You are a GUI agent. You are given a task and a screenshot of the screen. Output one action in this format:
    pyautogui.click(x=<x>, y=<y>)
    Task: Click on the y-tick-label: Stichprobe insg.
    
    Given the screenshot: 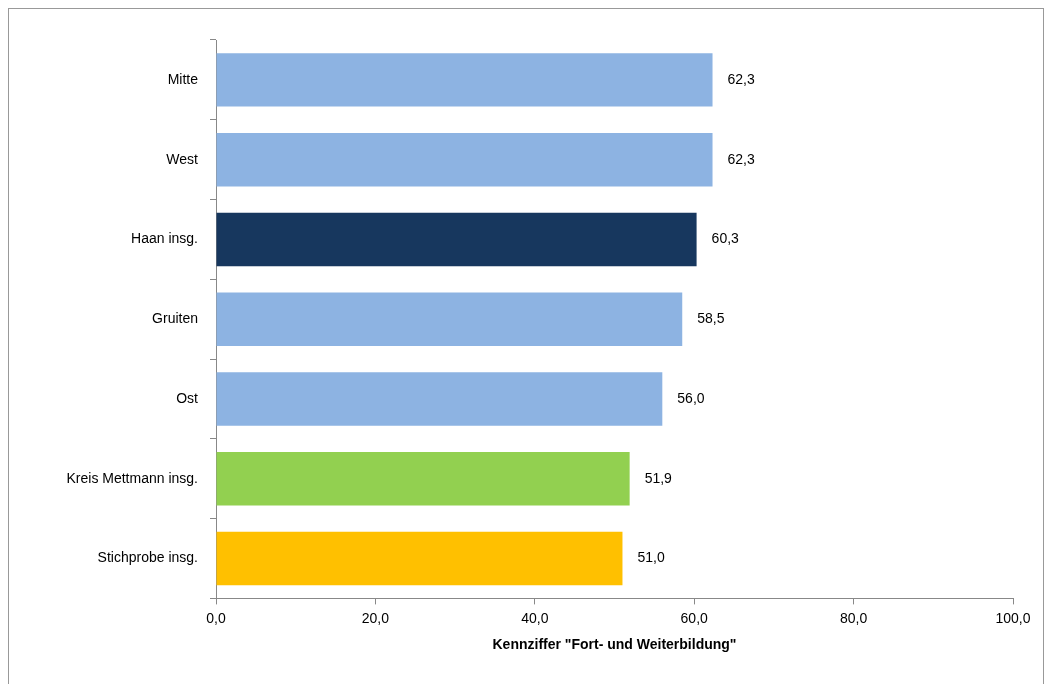 What is the action you would take?
    pyautogui.click(x=147, y=557)
    